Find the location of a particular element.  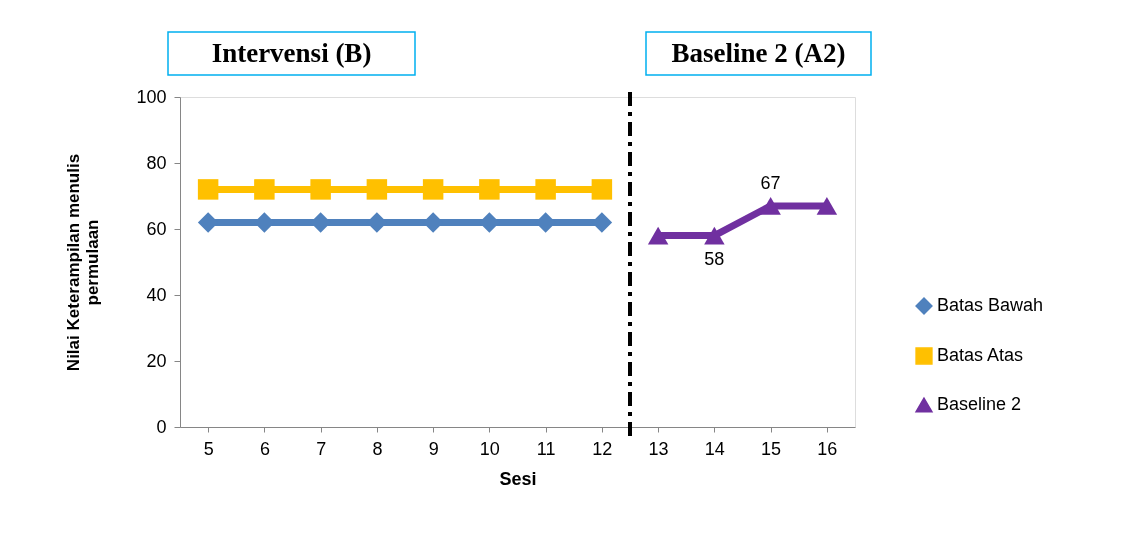

x-tick-label: 8 is located at coordinates (377, 448).